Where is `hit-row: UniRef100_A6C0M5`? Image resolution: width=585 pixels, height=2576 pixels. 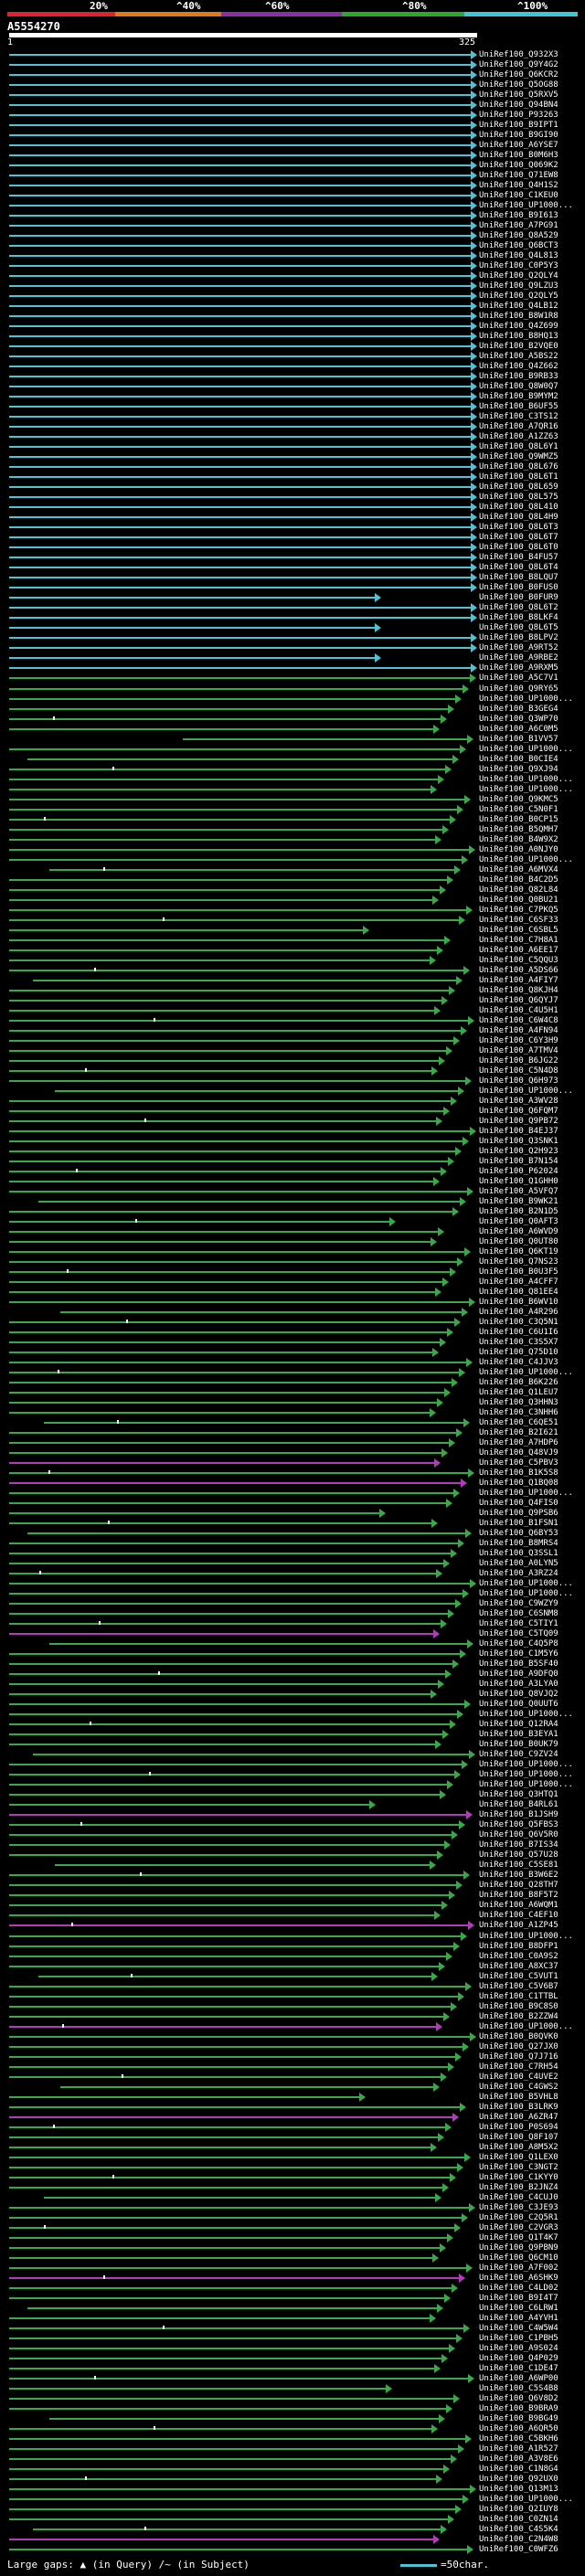 hit-row: UniRef100_A6C0M5 is located at coordinates (293, 729).